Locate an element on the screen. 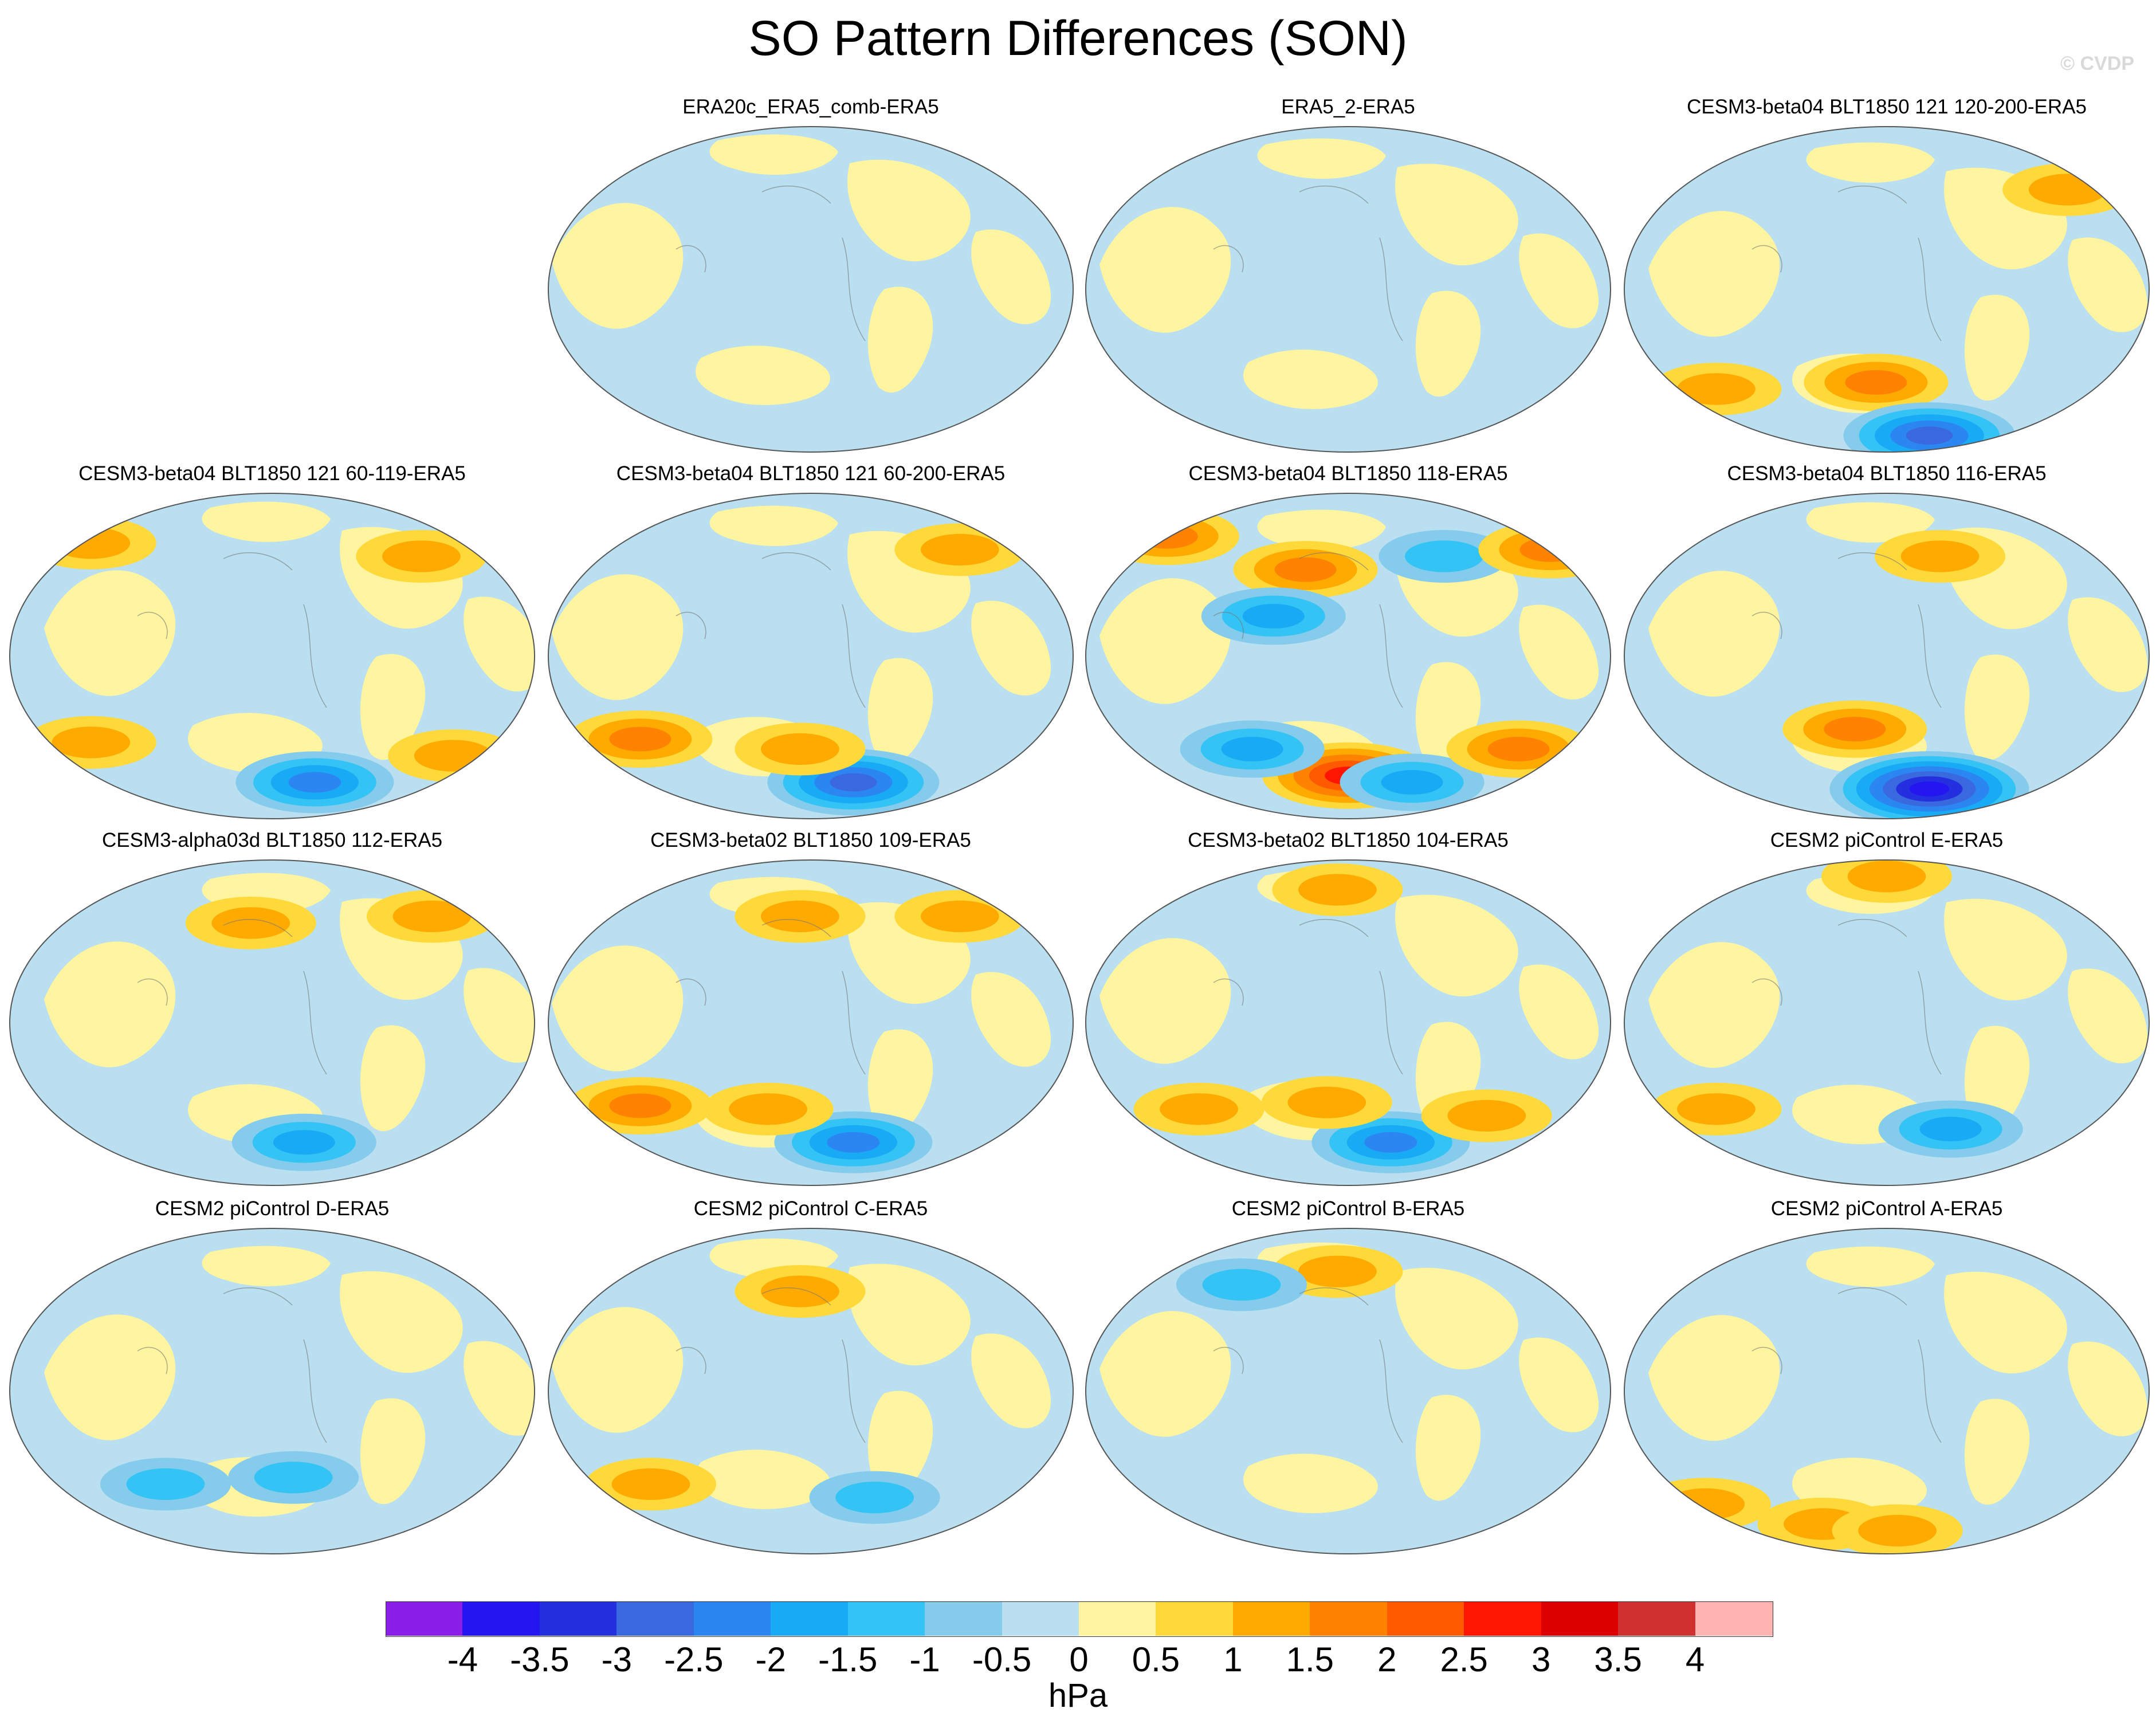 This screenshot has width=2156, height=1724. panel-title: CESM2 piControl C-ERA5 is located at coordinates (810, 1209).